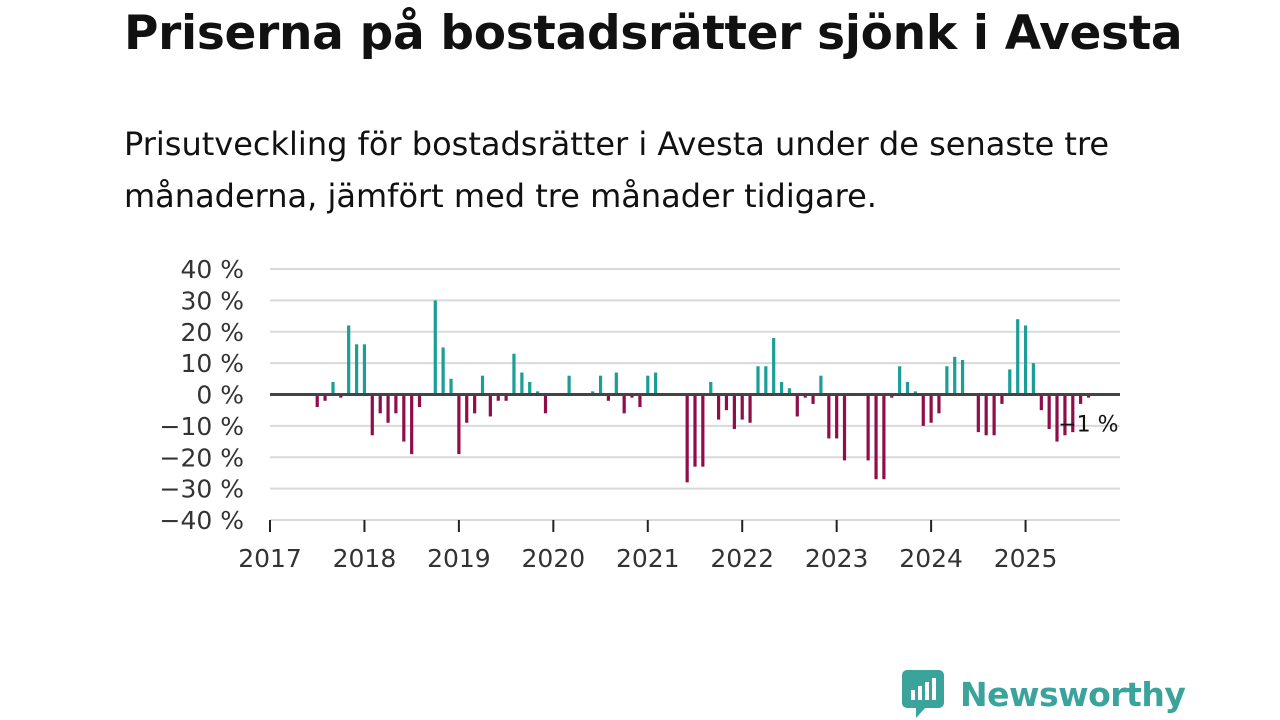 The width and height of the screenshot is (1280, 720). What do you see at coordinates (923, 694) in the screenshot?
I see `newsworthy-logo-icon` at bounding box center [923, 694].